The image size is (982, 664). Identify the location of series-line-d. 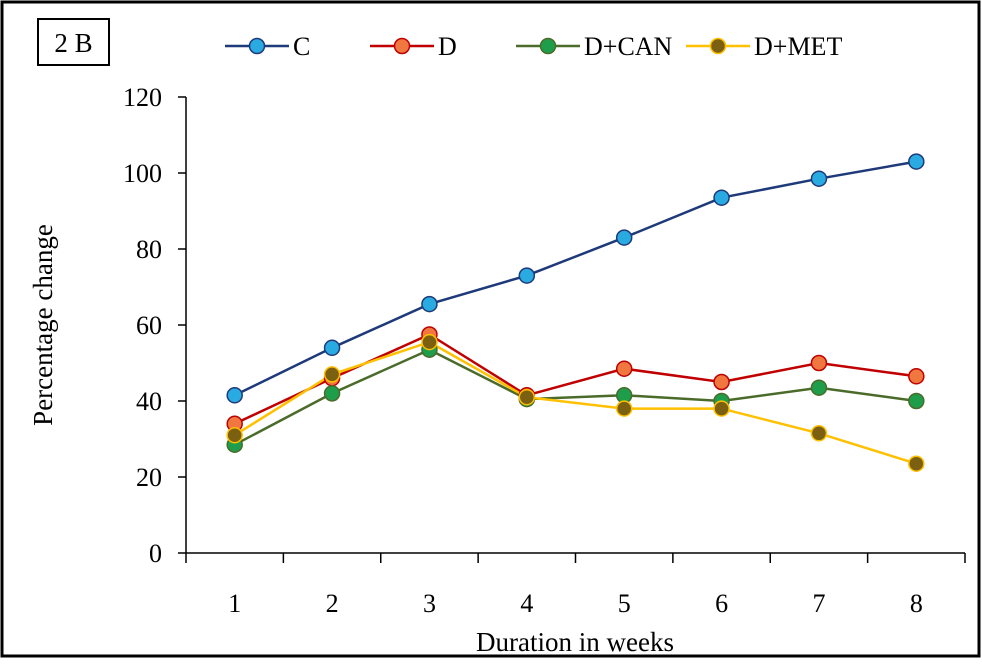
(575, 379).